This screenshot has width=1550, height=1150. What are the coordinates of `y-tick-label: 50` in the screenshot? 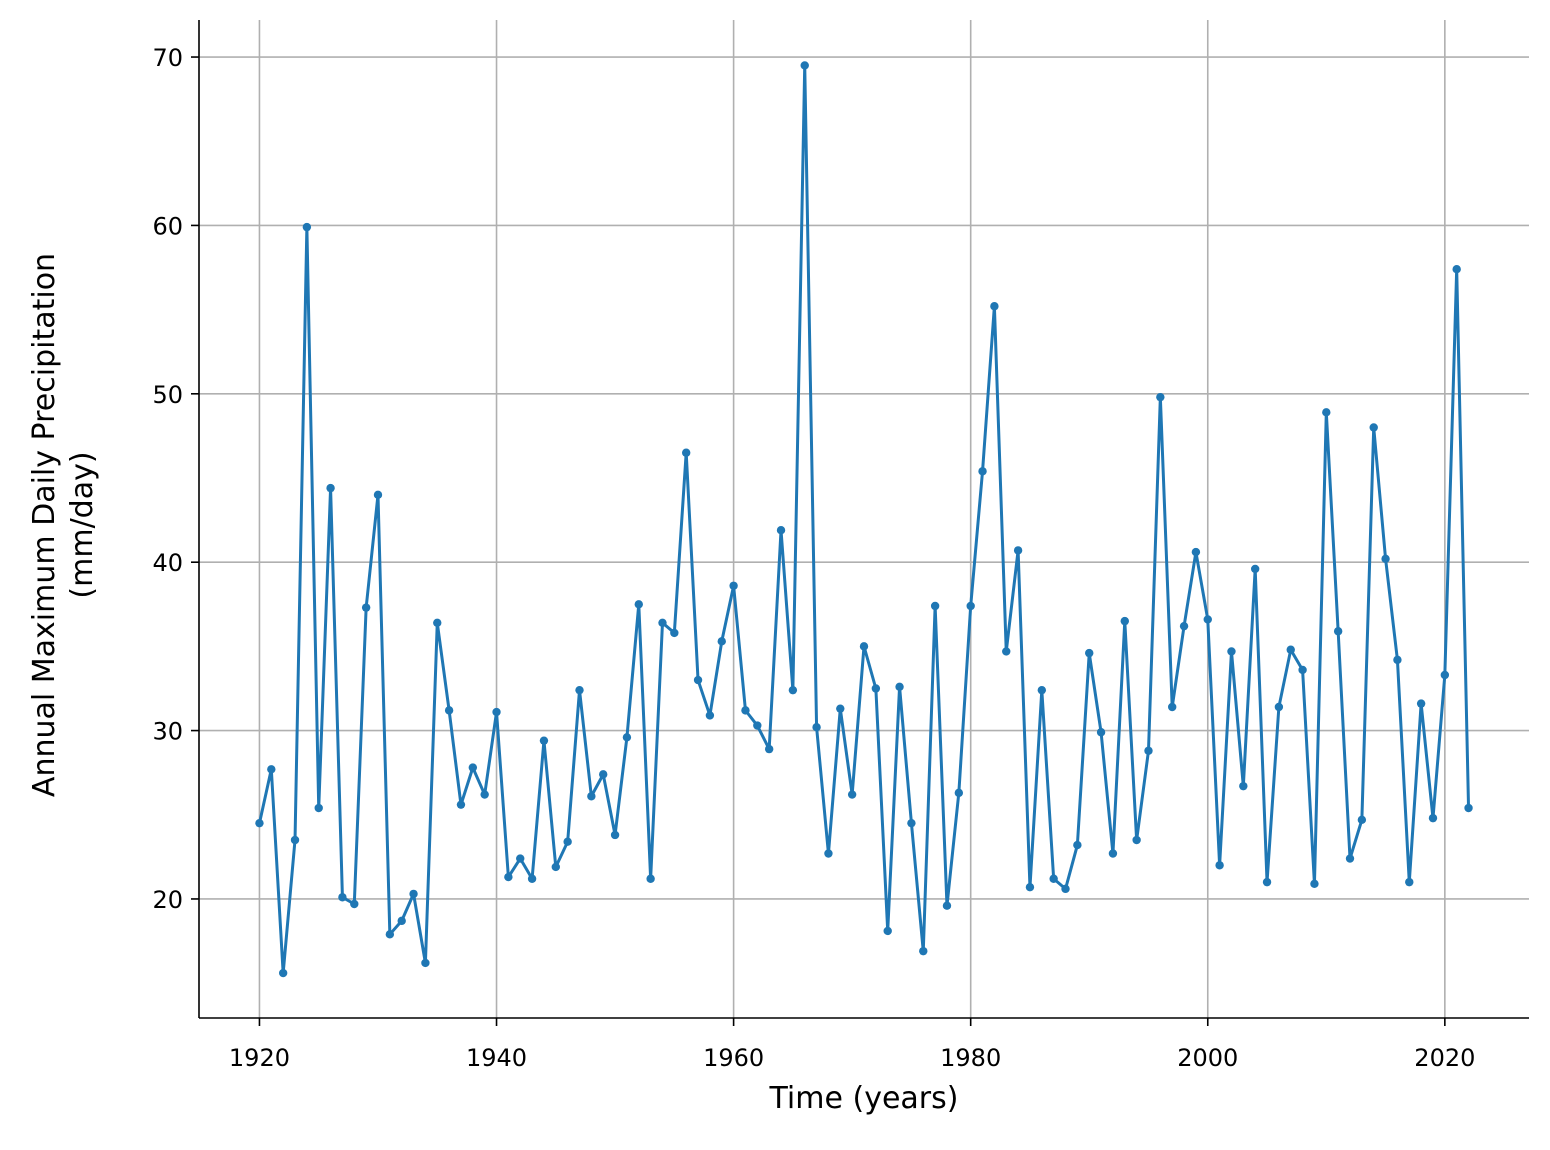 It's located at (167, 395).